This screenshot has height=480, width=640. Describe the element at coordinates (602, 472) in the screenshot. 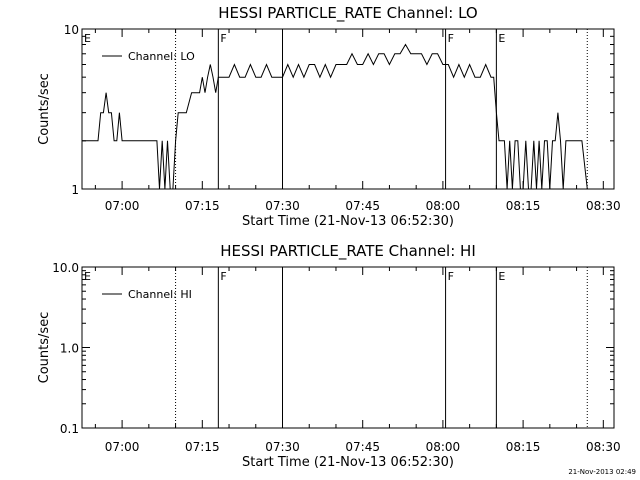

I see `plot-timestamp: 21-Nov-2013 02:49` at that location.